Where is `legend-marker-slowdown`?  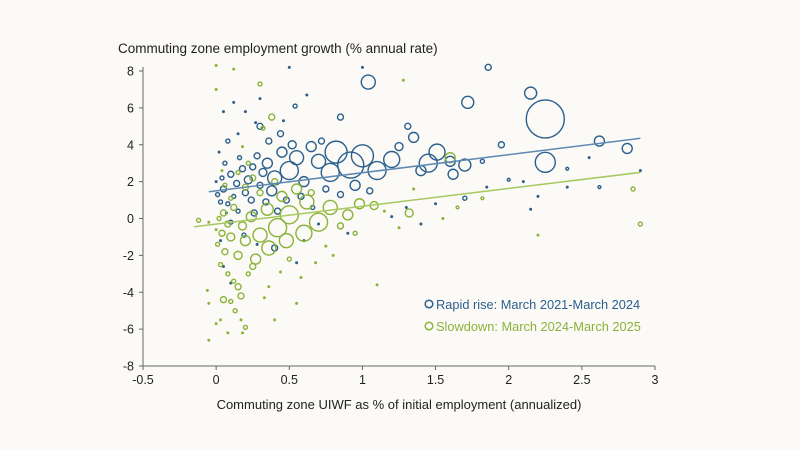
legend-marker-slowdown is located at coordinates (429, 326).